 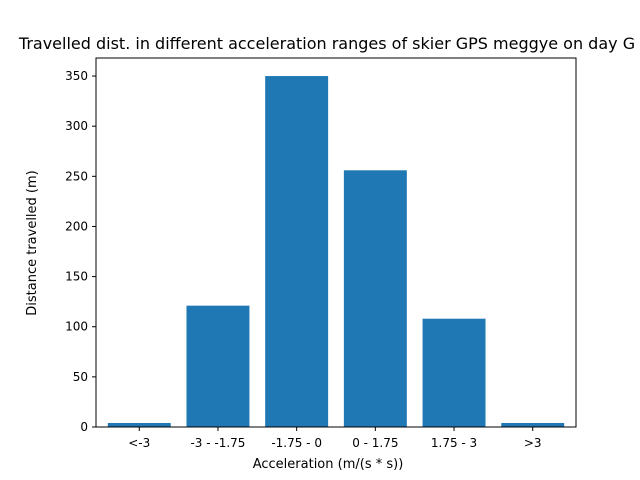 I want to click on x-tick-label-5: >3, so click(x=533, y=443).